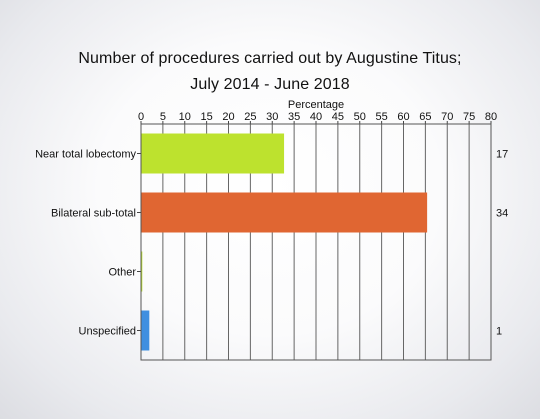  Describe the element at coordinates (294, 117) in the screenshot. I see `x-tick-label: 35` at that location.